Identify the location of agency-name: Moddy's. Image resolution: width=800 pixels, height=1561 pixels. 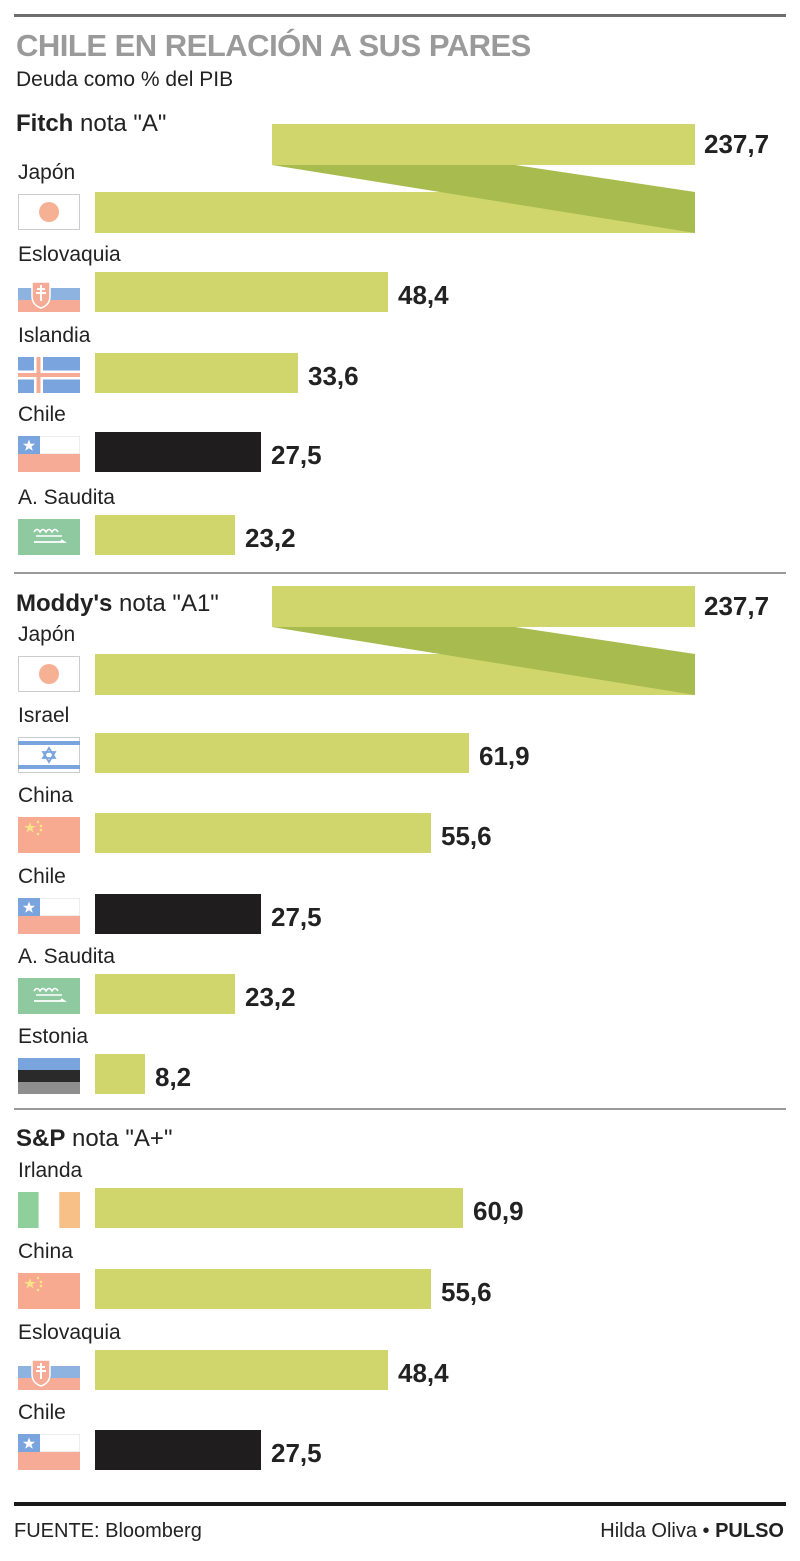
(64, 603).